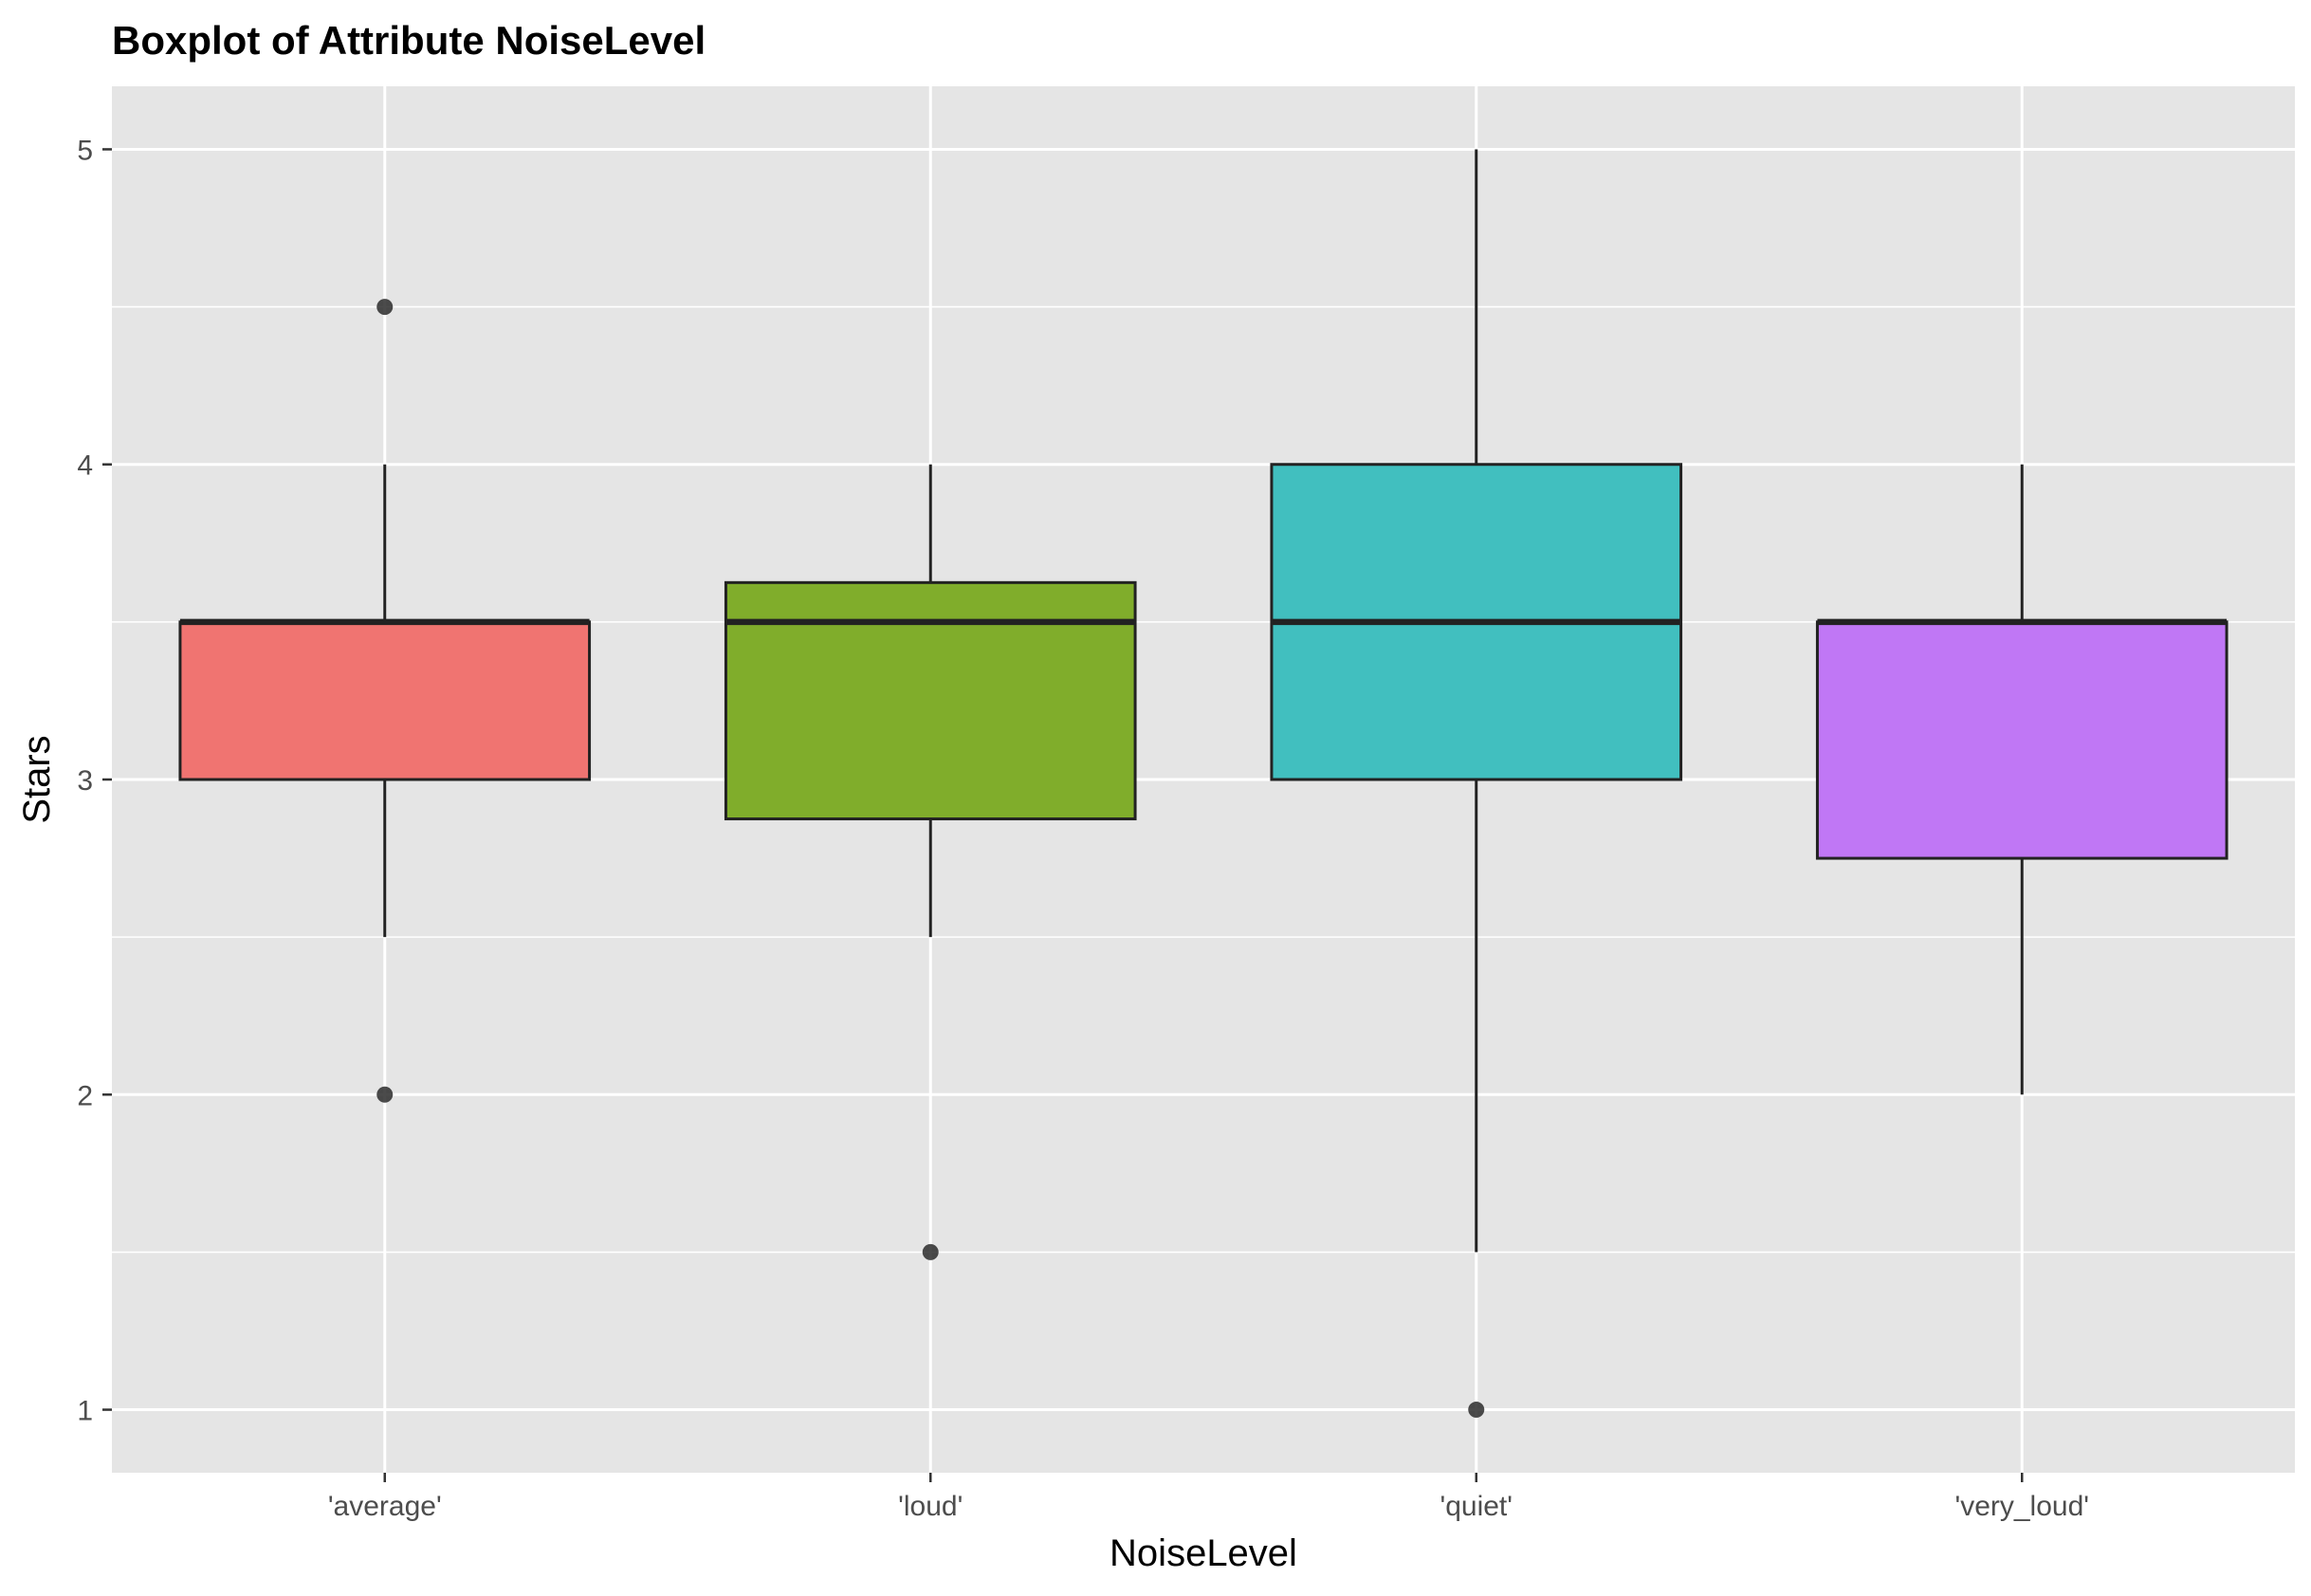 The width and height of the screenshot is (2311, 1596). What do you see at coordinates (85, 466) in the screenshot?
I see `y-tick-label: 4` at bounding box center [85, 466].